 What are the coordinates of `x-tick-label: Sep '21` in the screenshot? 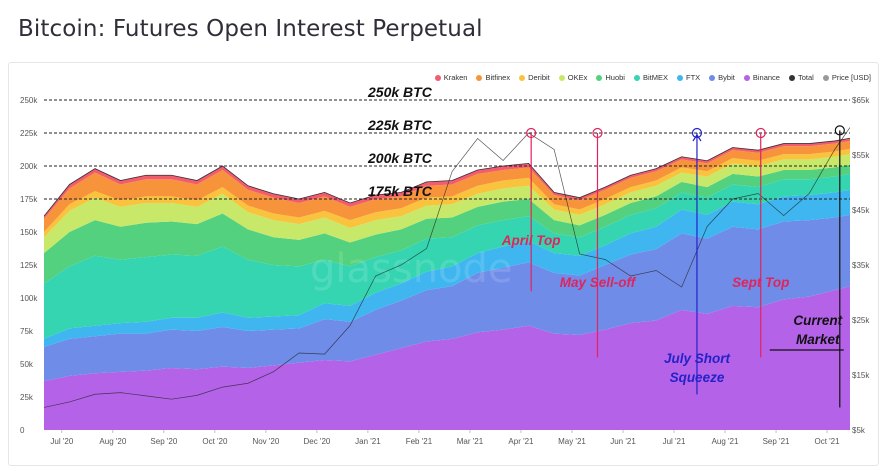 It's located at (776, 441).